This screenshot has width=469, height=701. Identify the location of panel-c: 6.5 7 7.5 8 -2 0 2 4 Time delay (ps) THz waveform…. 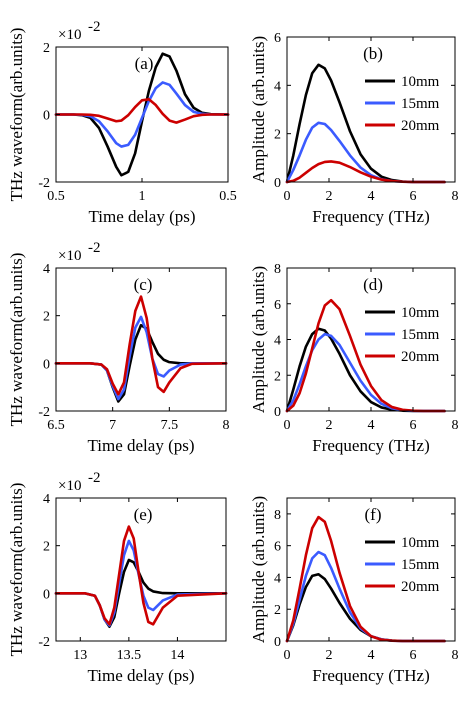
(118, 347).